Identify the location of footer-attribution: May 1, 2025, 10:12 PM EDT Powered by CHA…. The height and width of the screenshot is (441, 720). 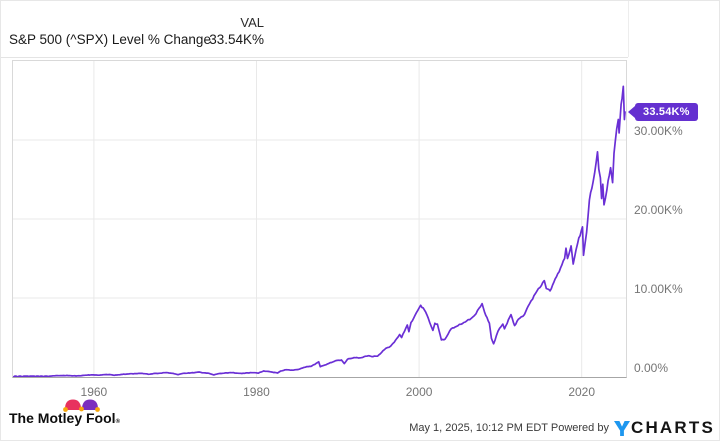
(562, 428).